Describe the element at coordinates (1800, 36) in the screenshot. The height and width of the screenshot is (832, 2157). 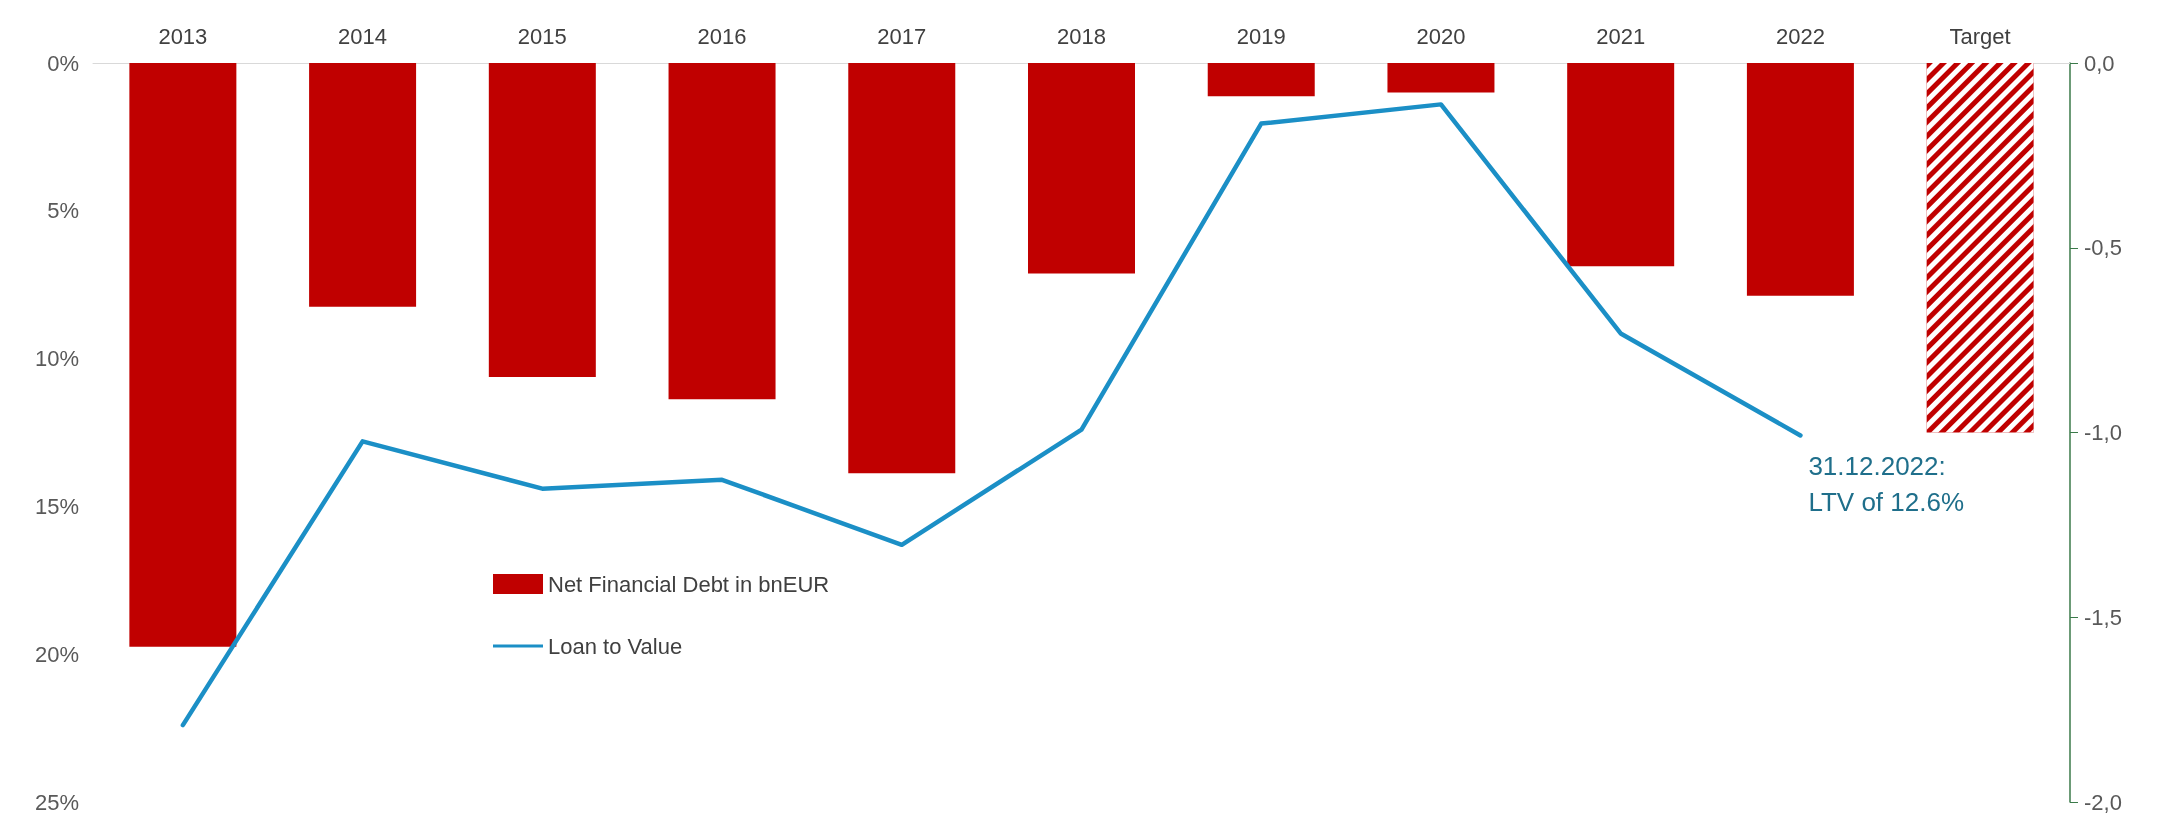
I see `x-tick-label: 2022` at that location.